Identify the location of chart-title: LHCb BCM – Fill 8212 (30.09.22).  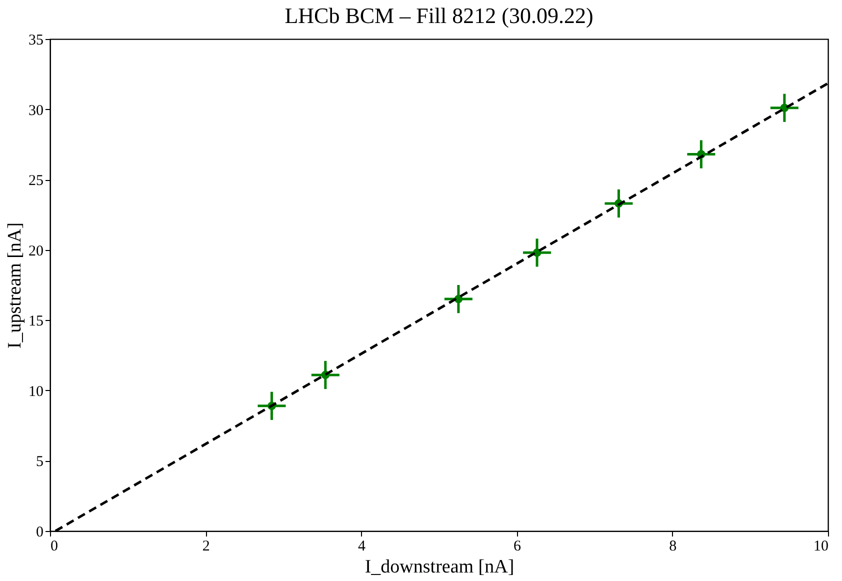
(439, 15).